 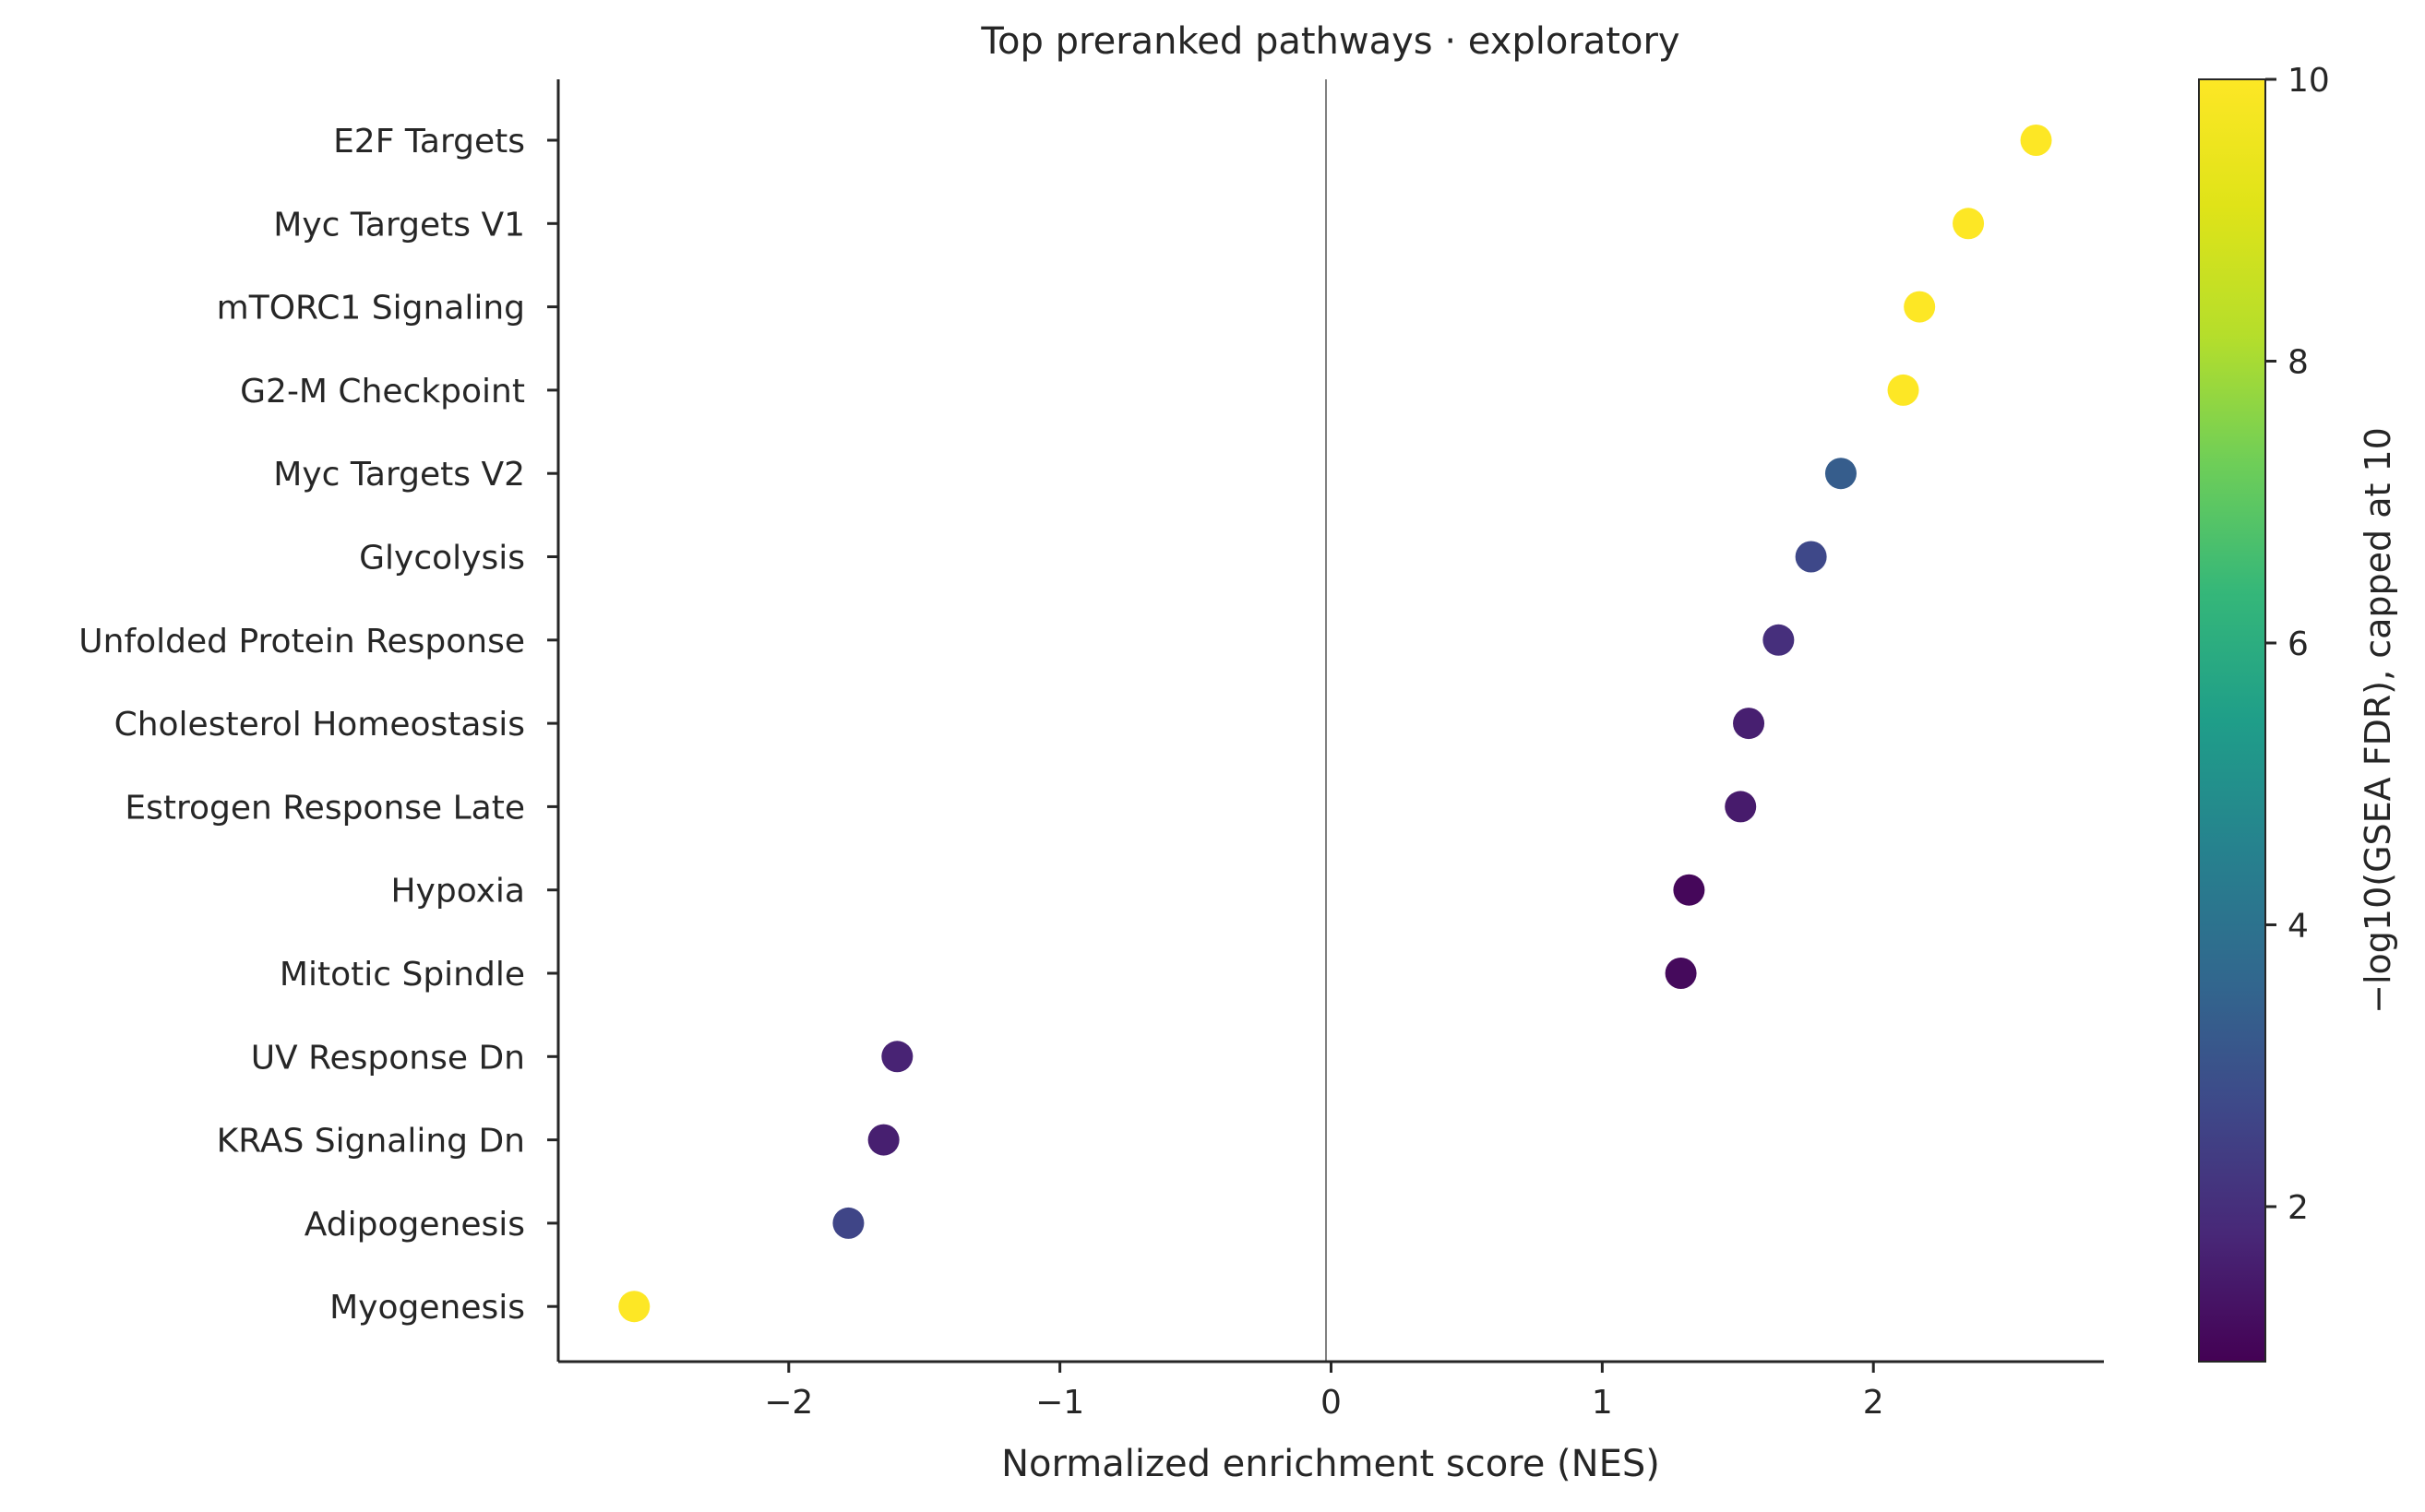 I want to click on x-tick-label: 2, so click(x=1873, y=1403).